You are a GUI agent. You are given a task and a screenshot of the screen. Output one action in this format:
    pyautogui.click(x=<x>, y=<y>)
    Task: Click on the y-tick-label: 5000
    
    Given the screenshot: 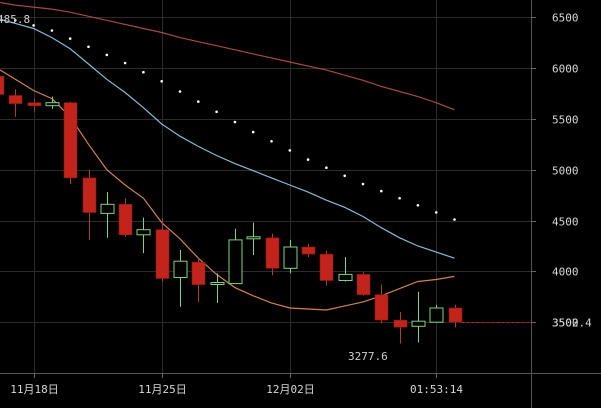 What is the action you would take?
    pyautogui.click(x=565, y=171)
    